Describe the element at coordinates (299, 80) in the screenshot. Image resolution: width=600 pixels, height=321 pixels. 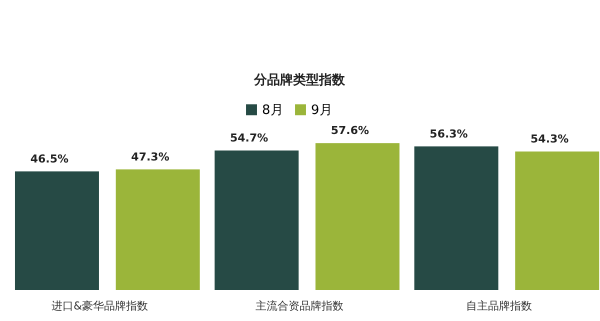
I see `chart-title: 分品牌类型指数` at that location.